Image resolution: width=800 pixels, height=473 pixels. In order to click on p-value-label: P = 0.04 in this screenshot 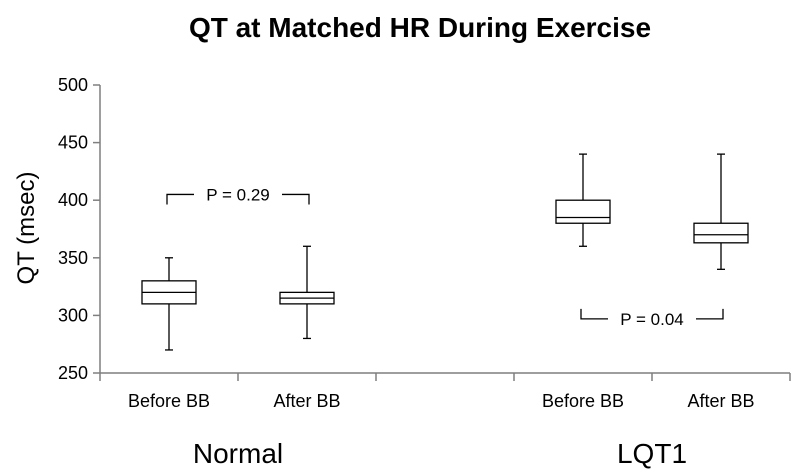, I will do `click(652, 319)`.